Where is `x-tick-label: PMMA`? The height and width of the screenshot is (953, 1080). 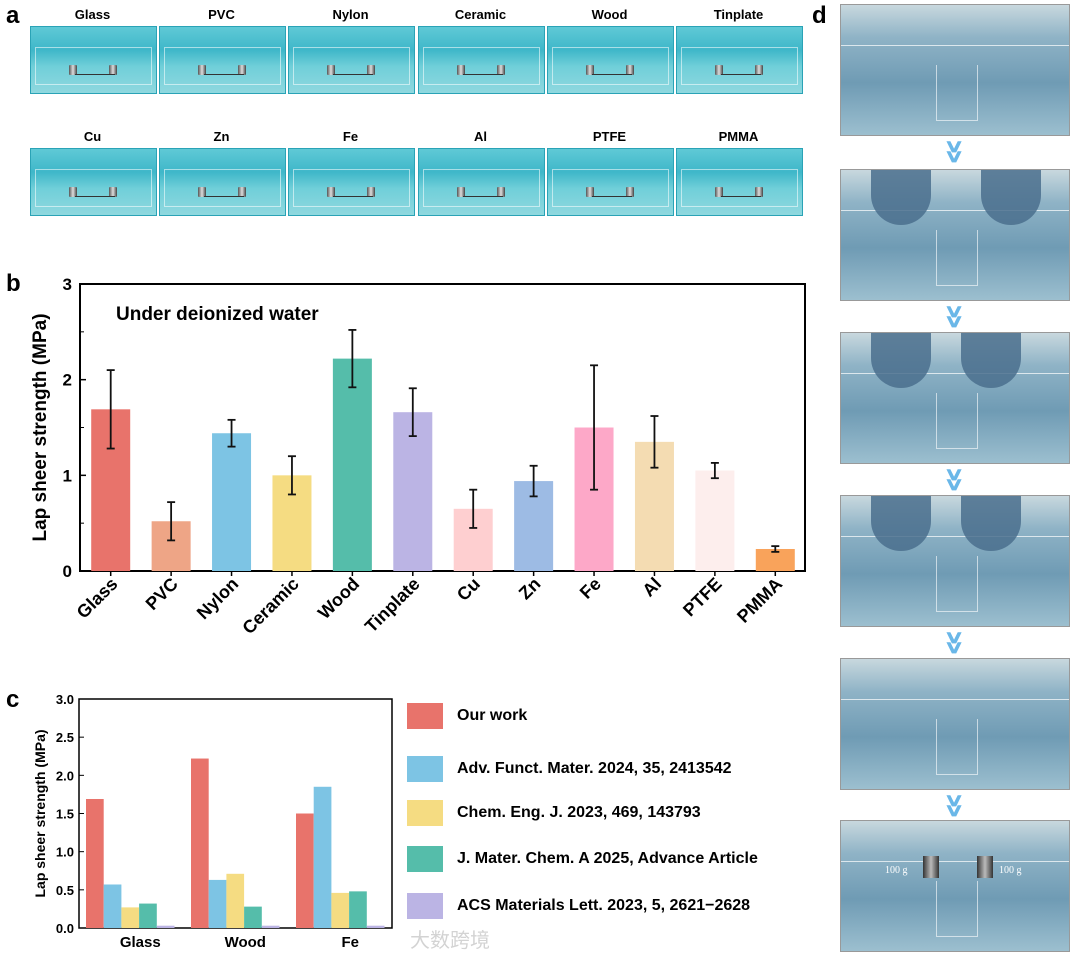 x-tick-label: PMMA is located at coordinates (759, 600).